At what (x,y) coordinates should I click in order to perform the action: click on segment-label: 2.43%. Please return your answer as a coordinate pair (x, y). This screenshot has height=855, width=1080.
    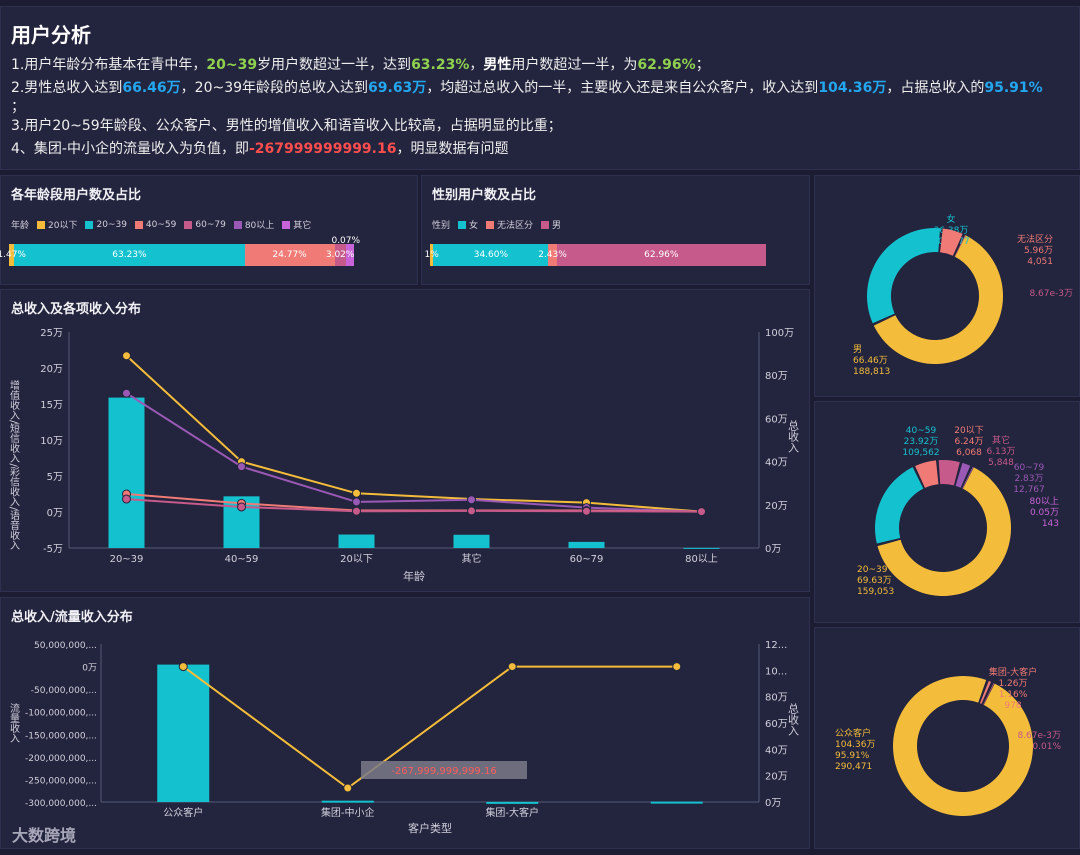
    Looking at the image, I should click on (552, 255).